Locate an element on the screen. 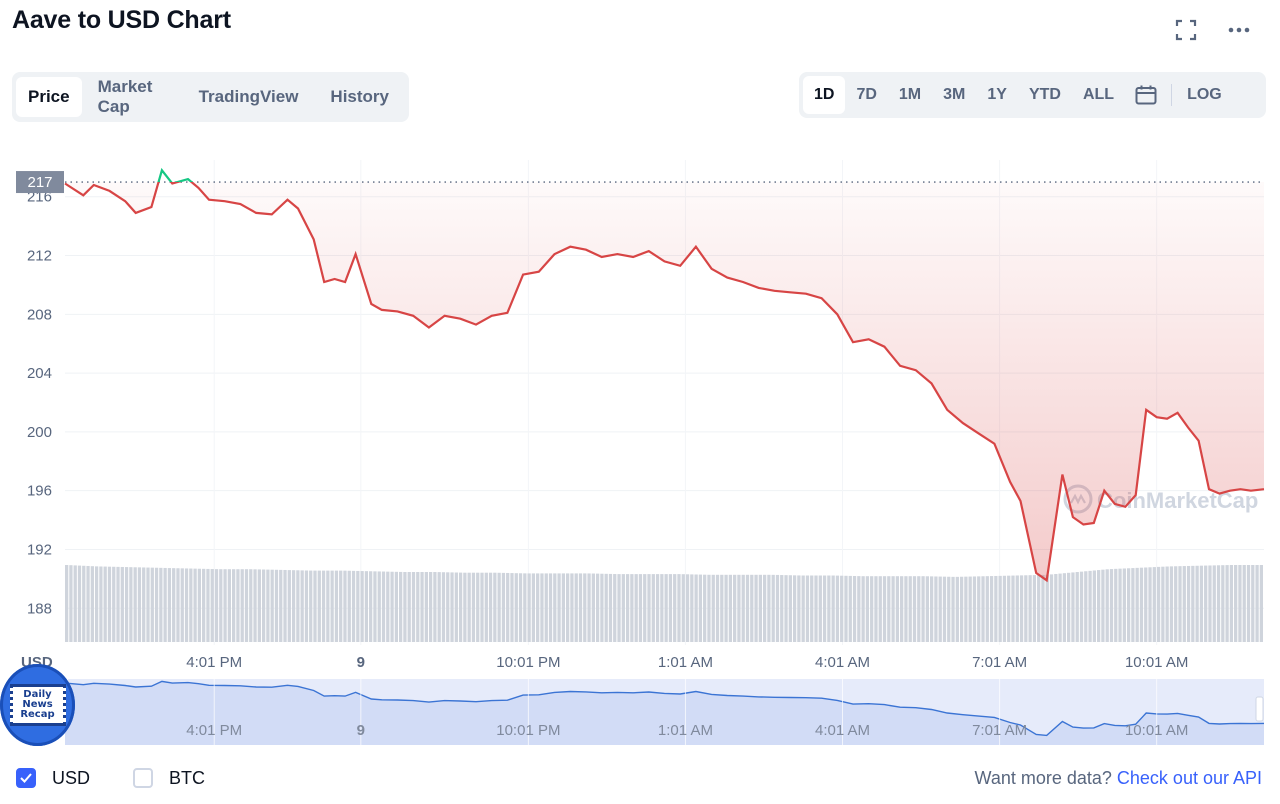 The height and width of the screenshot is (804, 1280). range-divider is located at coordinates (1172, 95).